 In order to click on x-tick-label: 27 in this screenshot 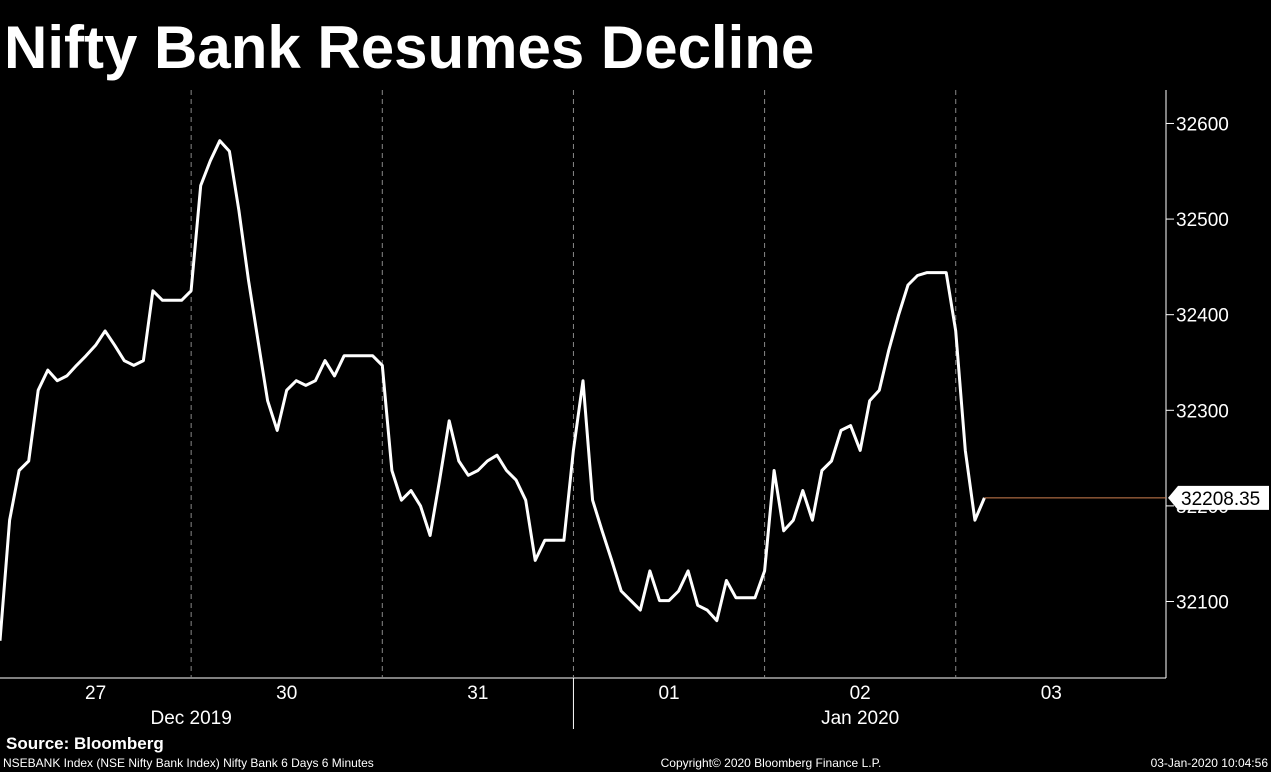, I will do `click(95, 693)`.